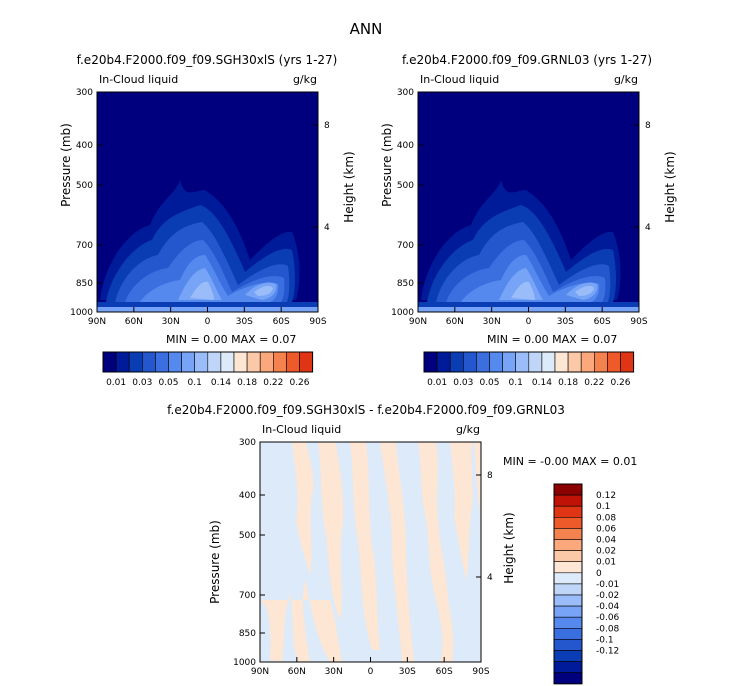 Image resolution: width=733 pixels, height=686 pixels. I want to click on colorbar-label: 0.06, so click(606, 529).